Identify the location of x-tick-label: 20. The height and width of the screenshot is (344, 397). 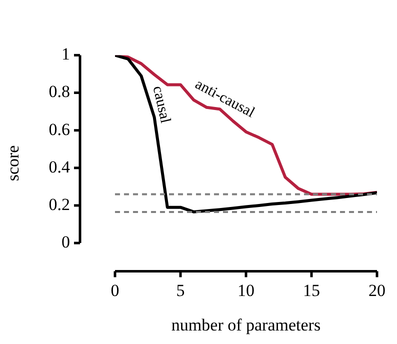
(377, 290).